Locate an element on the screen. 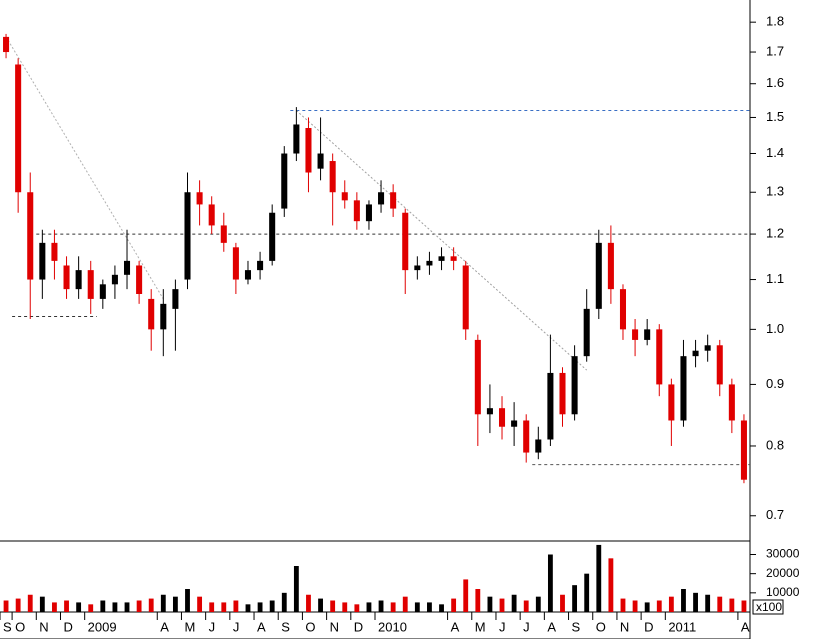 This screenshot has width=817, height=639. y-tick-label: 0.8 is located at coordinates (775, 444).